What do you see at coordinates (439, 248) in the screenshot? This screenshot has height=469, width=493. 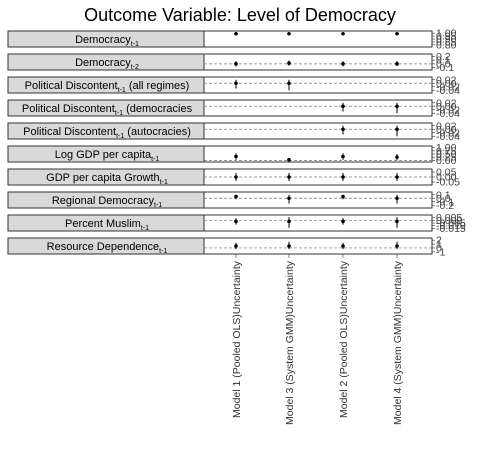 I see `y-tick-label: 0` at bounding box center [439, 248].